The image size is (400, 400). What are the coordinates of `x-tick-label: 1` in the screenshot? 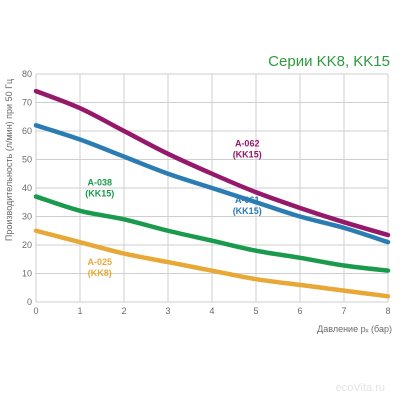 It's located at (79, 311).